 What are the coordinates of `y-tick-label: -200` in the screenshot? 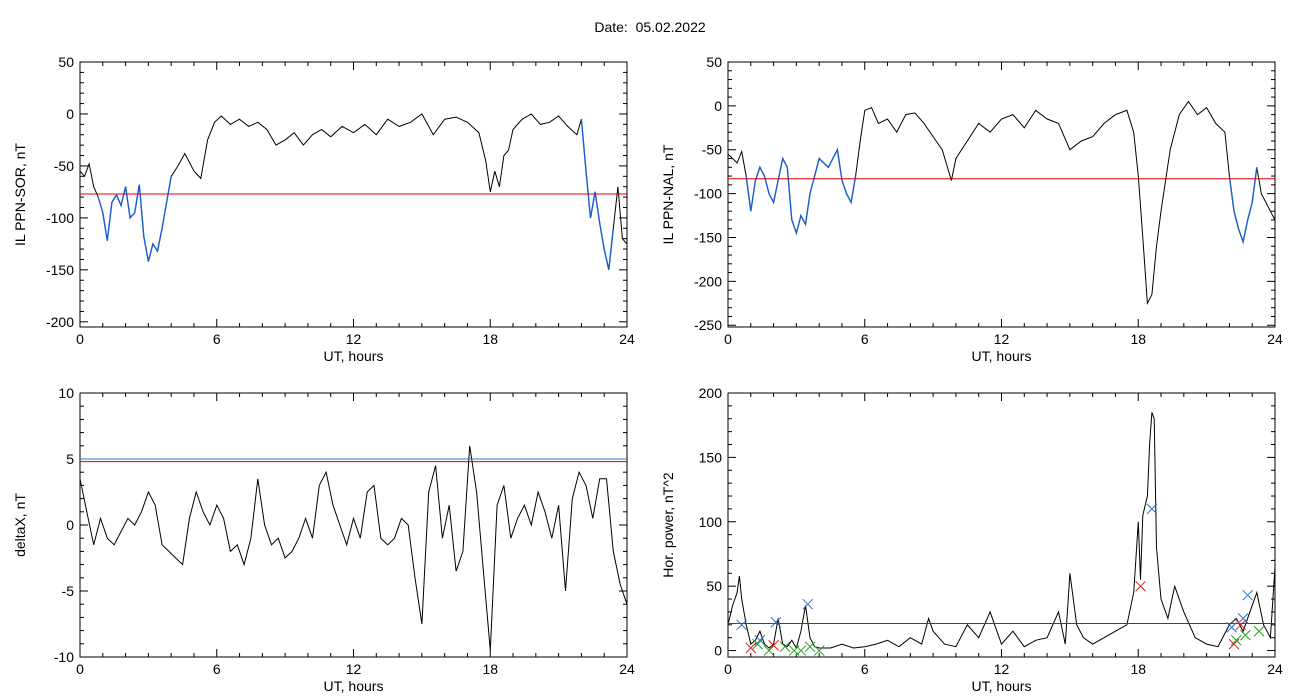 It's located at (60, 322).